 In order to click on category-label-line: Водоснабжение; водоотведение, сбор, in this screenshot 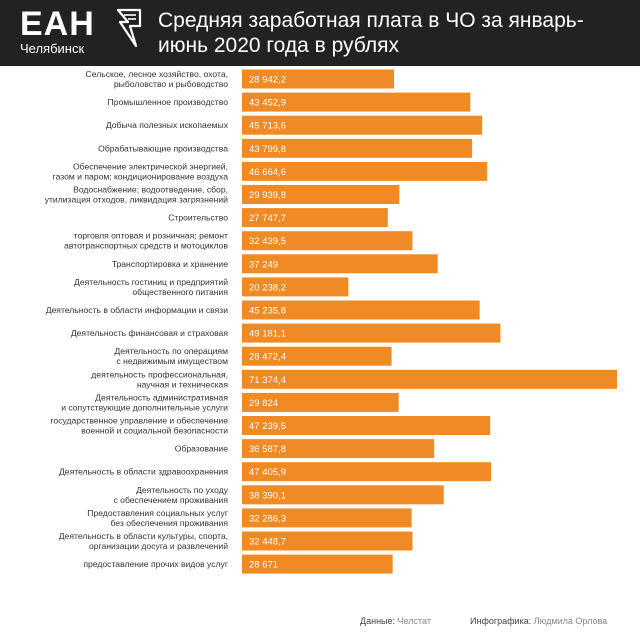, I will do `click(150, 190)`.